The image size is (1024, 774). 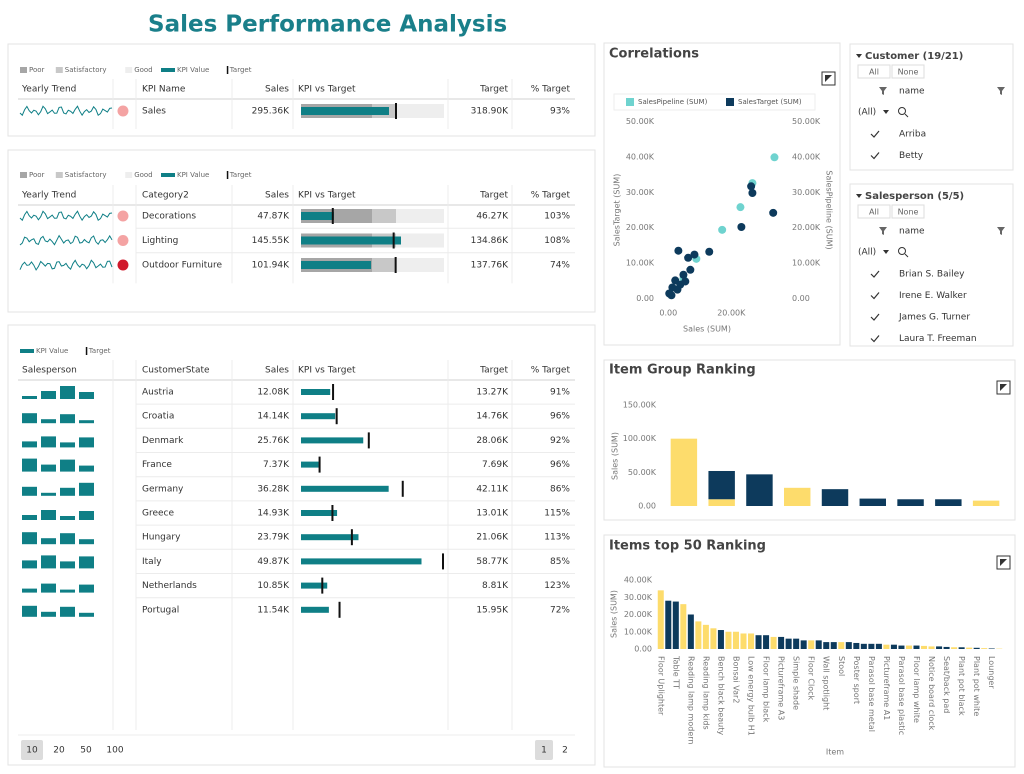 I want to click on legend-label: SalesPipeline (SUM), so click(x=673, y=102).